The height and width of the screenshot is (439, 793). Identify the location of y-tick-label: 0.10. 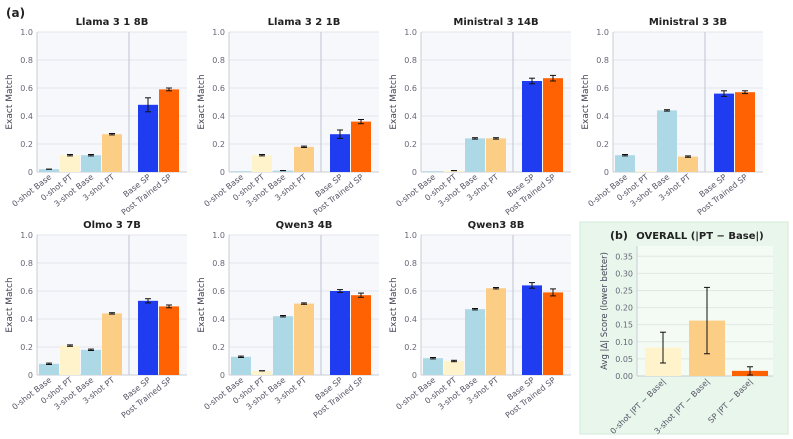
(624, 342).